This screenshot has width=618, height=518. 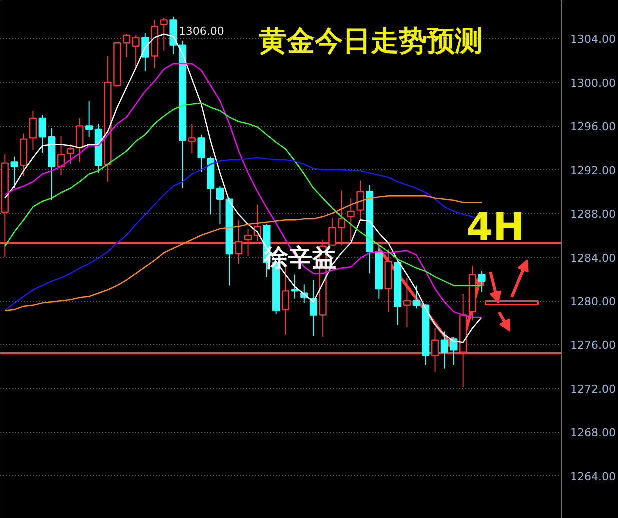 What do you see at coordinates (593, 127) in the screenshot?
I see `y-tick-label: 1296.00` at bounding box center [593, 127].